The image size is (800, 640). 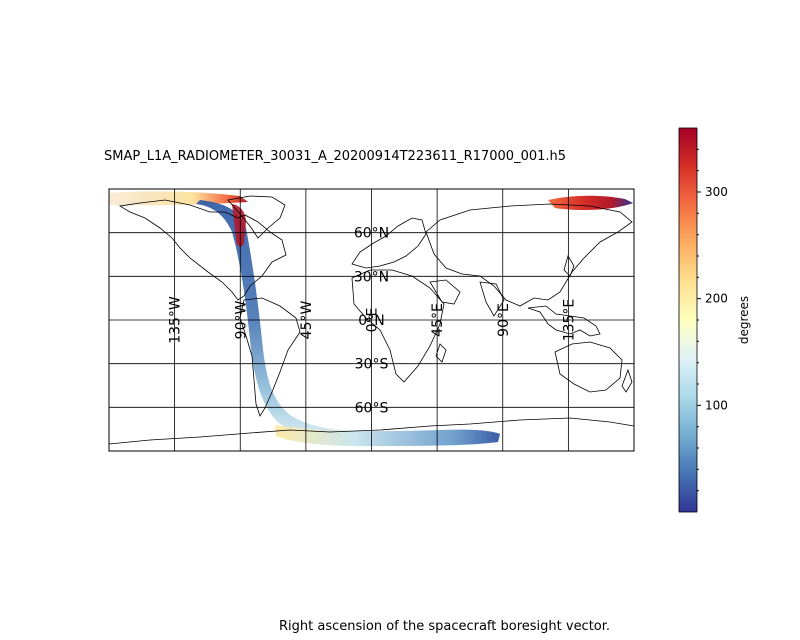 I want to click on colorbar-tick-label: 300, so click(x=716, y=192).